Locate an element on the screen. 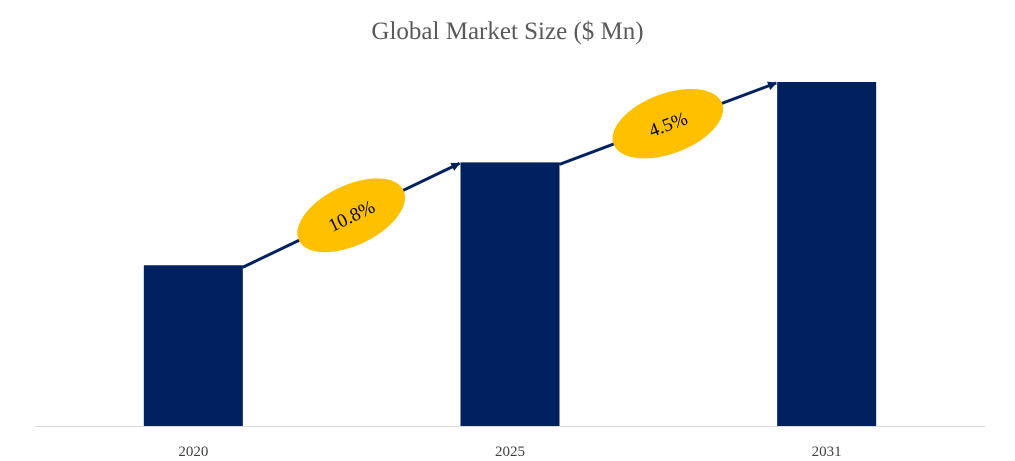 This screenshot has height=461, width=1015. bar-2025 is located at coordinates (510, 294).